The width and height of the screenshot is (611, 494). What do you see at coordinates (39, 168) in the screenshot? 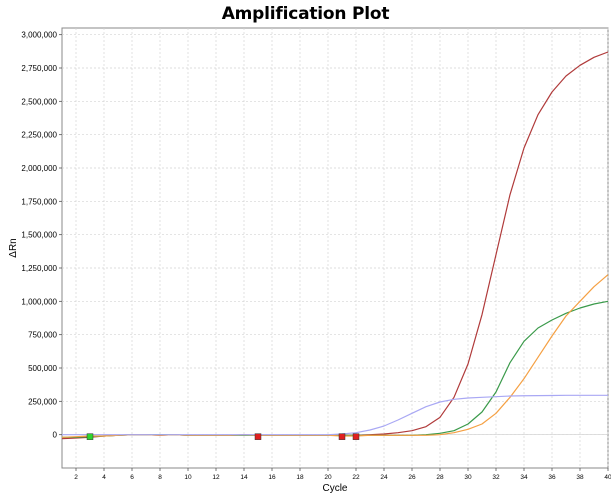
I see `y-tick-label: 2,000,000` at bounding box center [39, 168].